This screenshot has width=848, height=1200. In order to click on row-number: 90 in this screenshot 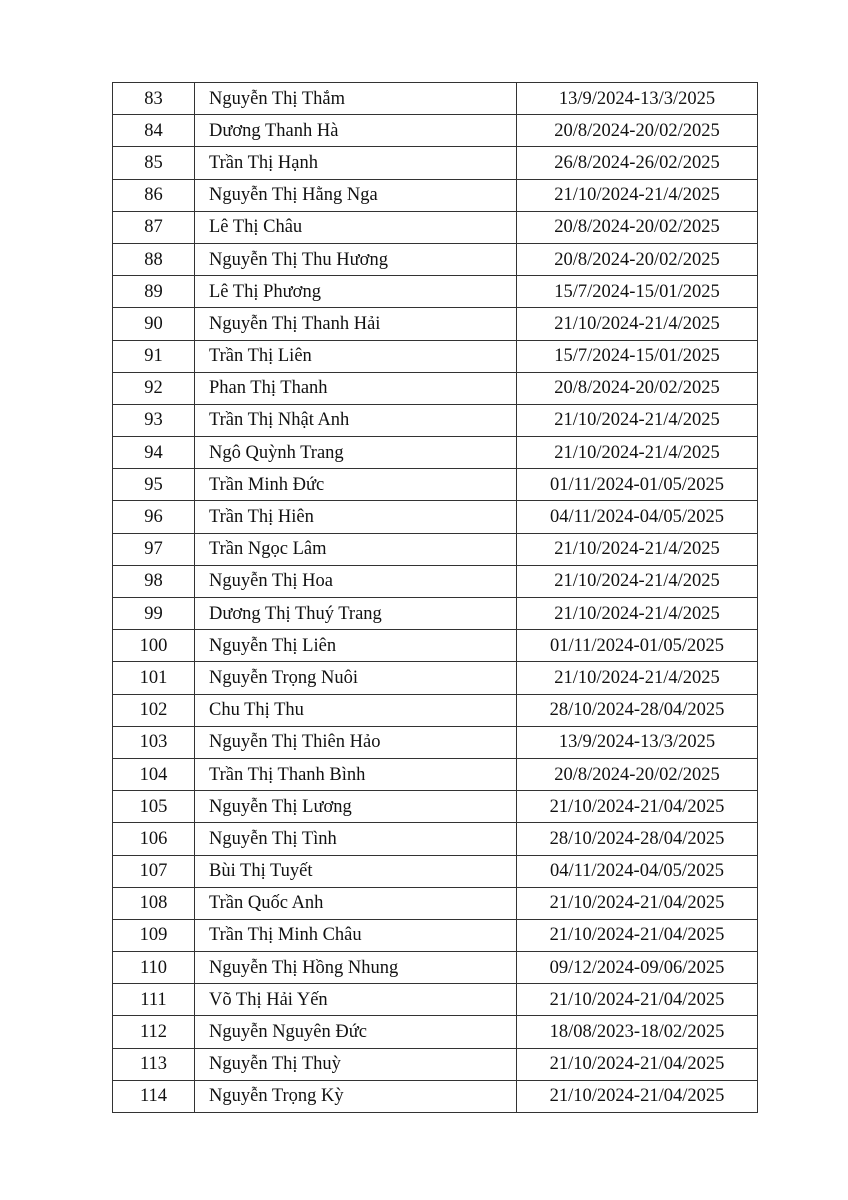, I will do `click(153, 324)`.